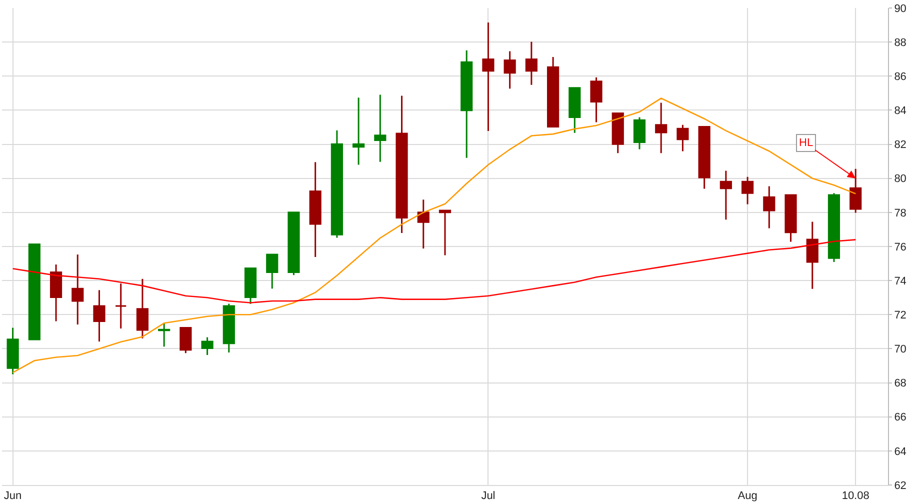 The image size is (914, 504). Describe the element at coordinates (13, 496) in the screenshot. I see `x-tick-label: Jun` at that location.